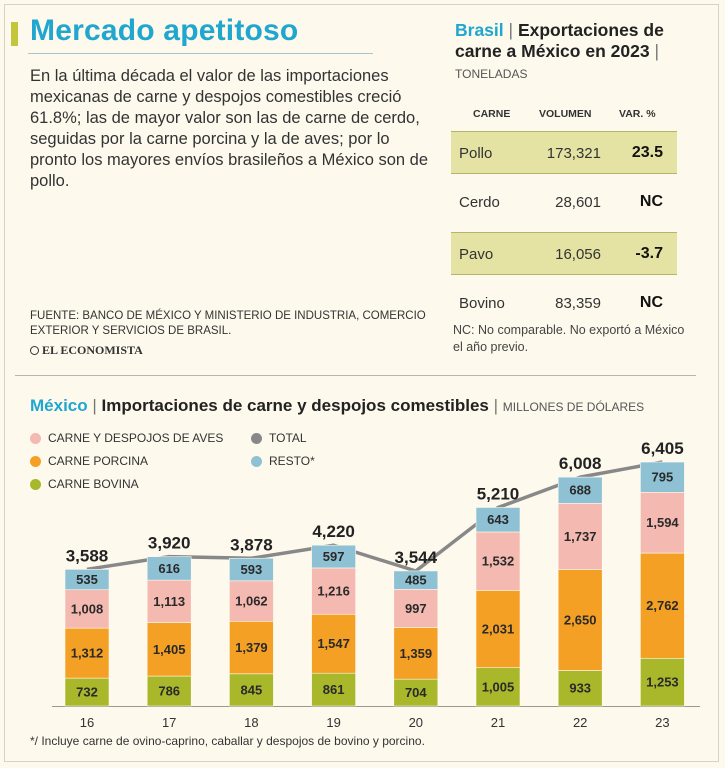 The image size is (725, 768). I want to click on cell-volumen: 83,359, so click(578, 303).